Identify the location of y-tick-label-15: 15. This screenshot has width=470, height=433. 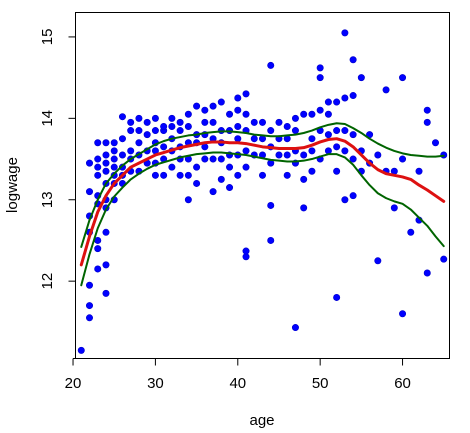
(47, 37).